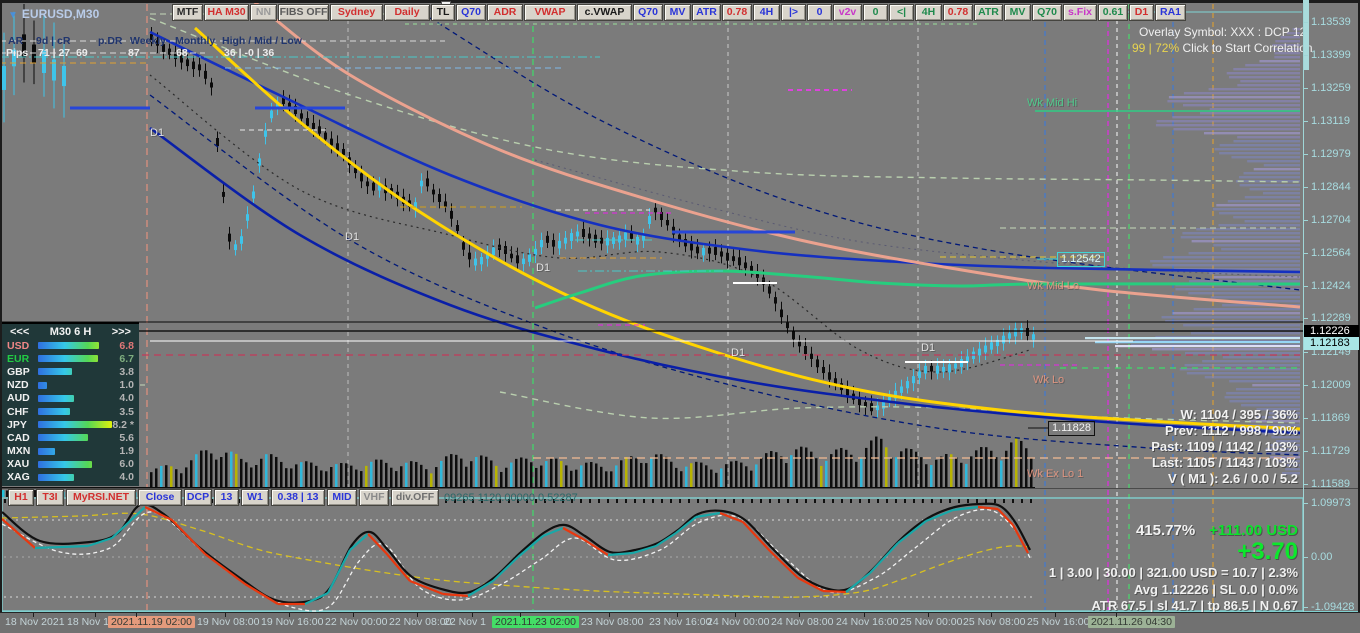 The image size is (1360, 633). Describe the element at coordinates (50, 497) in the screenshot. I see `indicator-button-t3i: T3I` at that location.